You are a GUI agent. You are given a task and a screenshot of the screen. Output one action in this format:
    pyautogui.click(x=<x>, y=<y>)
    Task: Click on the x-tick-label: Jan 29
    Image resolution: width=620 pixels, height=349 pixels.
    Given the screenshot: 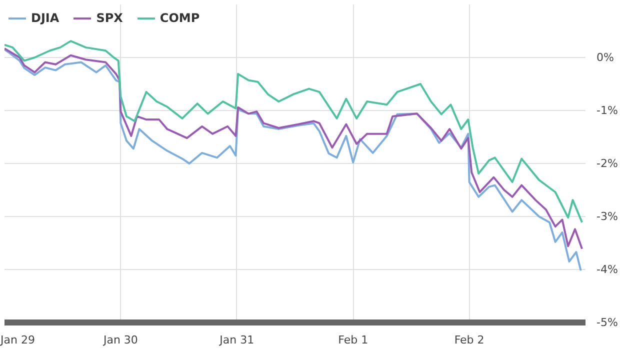 What is the action you would take?
    pyautogui.click(x=17, y=340)
    